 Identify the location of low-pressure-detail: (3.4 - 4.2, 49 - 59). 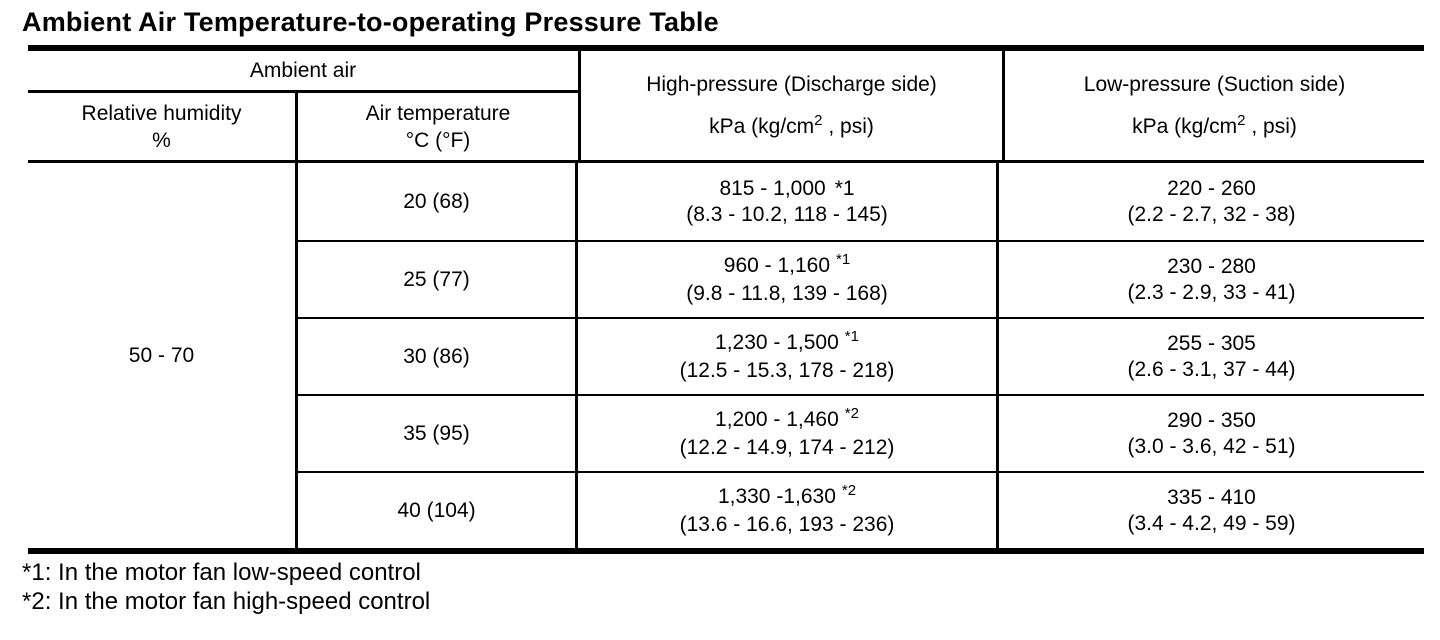
(1211, 523).